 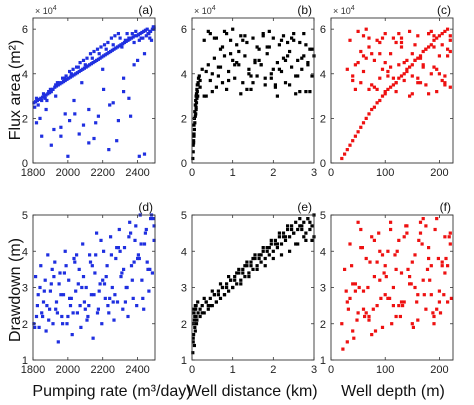 What do you see at coordinates (251, 391) in the screenshot?
I see `x-axis-label-well-distance: Well distance (km)` at bounding box center [251, 391].